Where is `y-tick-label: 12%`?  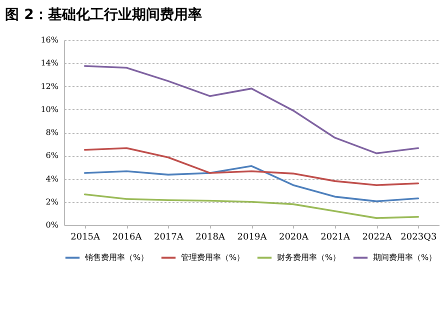
y-tick-label: 12% is located at coordinates (49, 86).